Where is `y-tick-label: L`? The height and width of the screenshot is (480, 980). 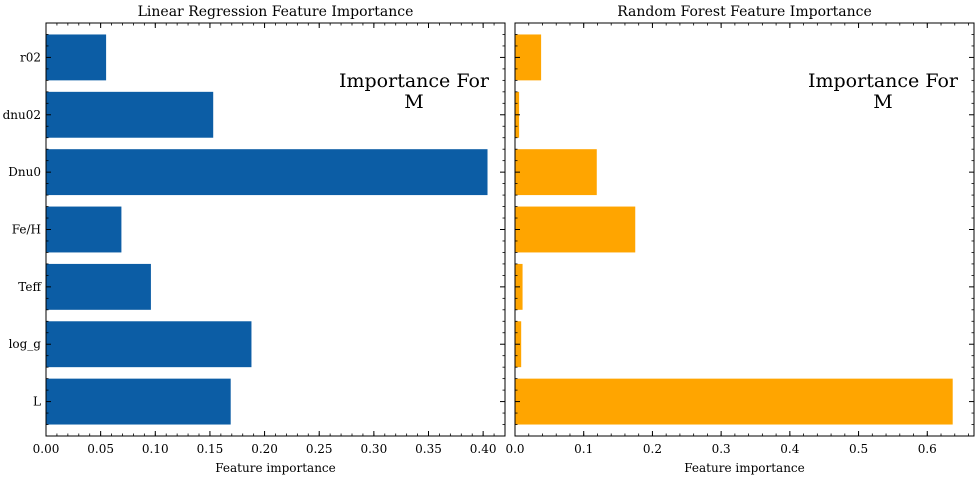
y-tick-label: L is located at coordinates (37, 402).